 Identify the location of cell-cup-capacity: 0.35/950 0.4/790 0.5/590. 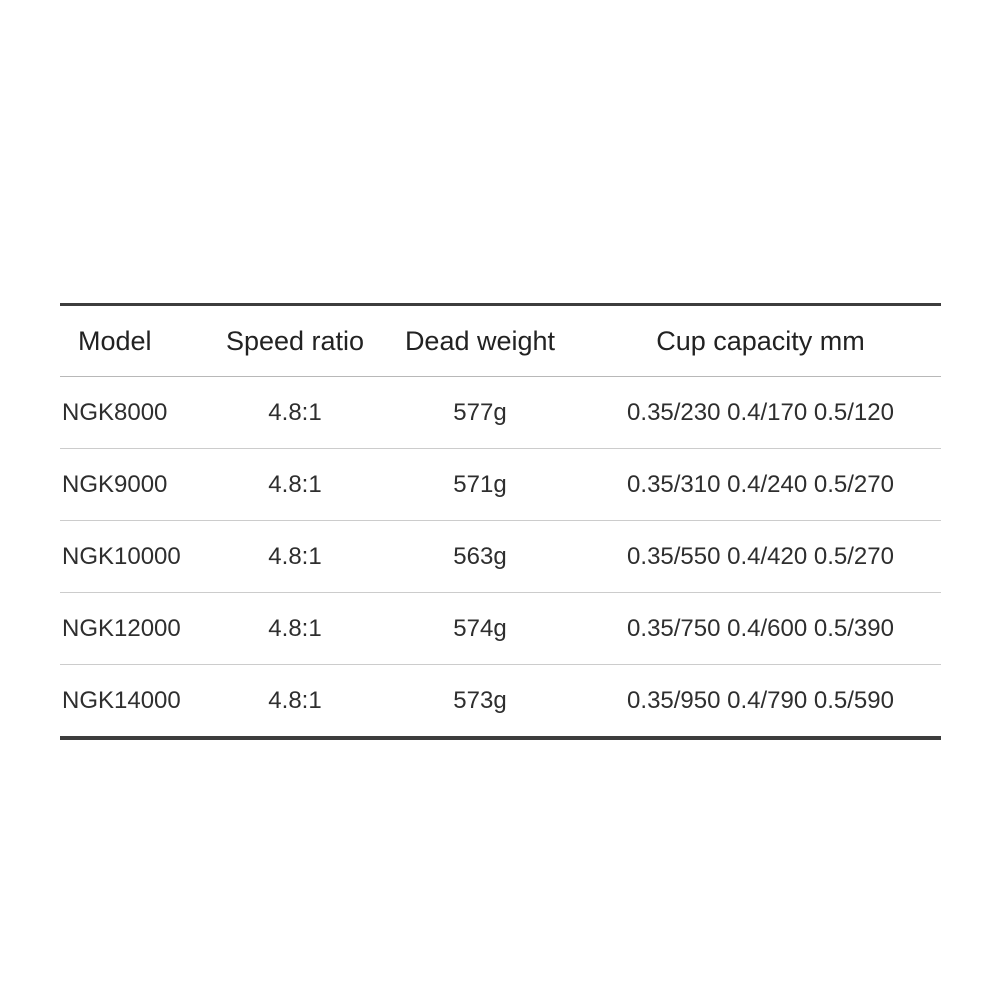
(760, 700).